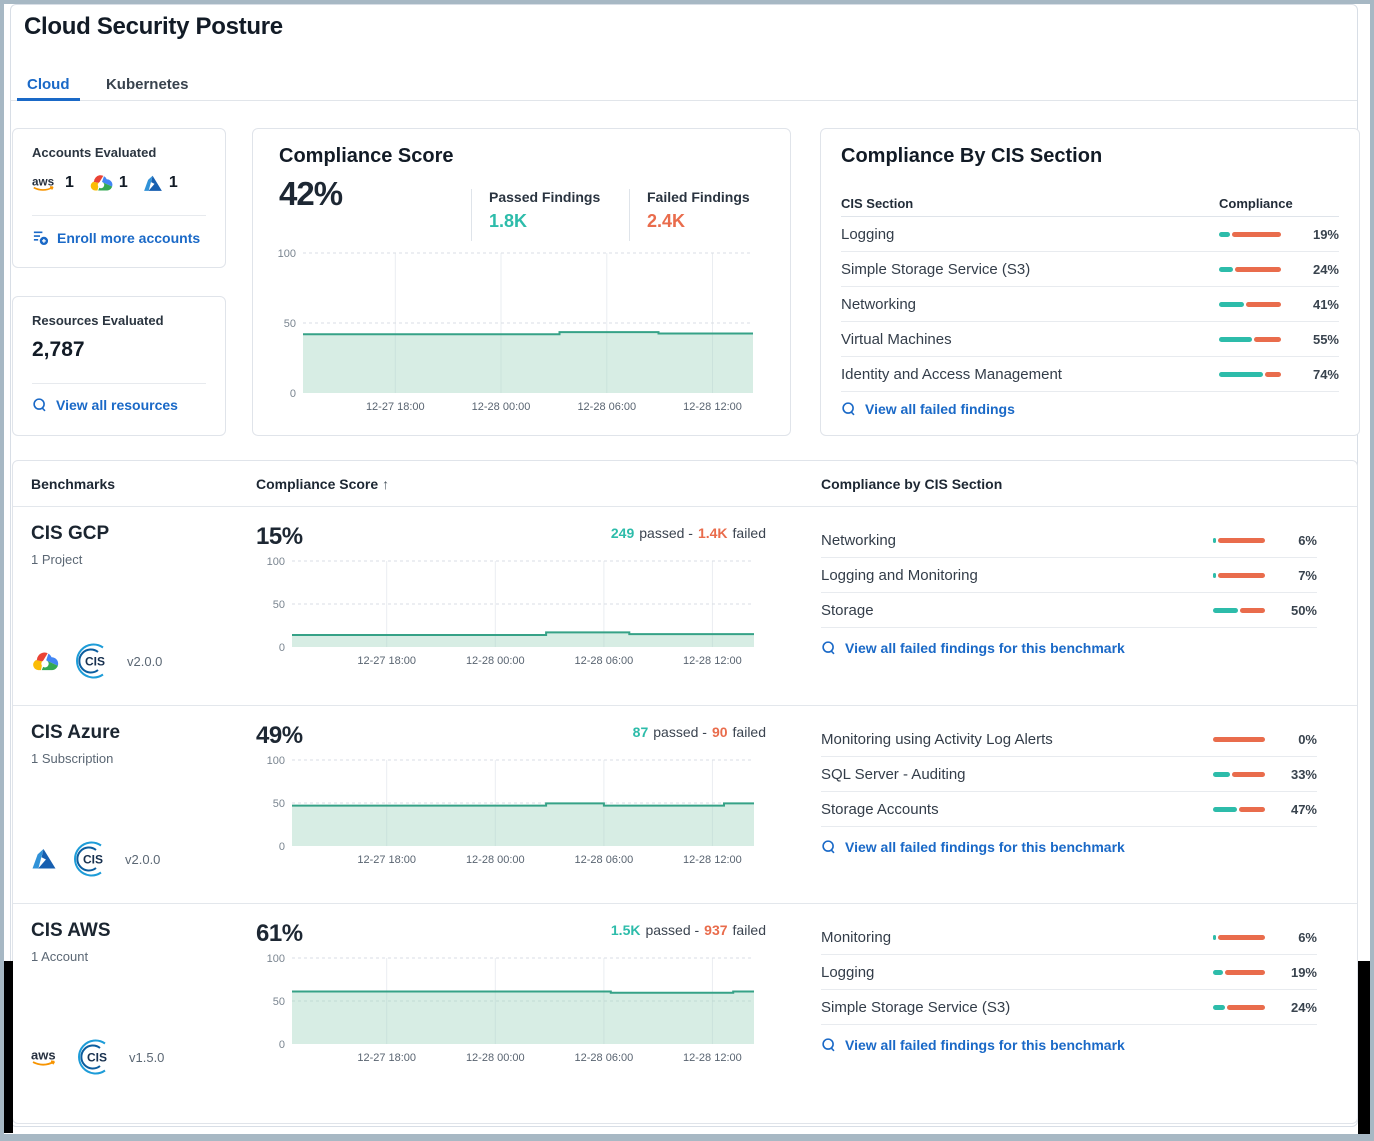 Image resolution: width=1374 pixels, height=1141 pixels. Describe the element at coordinates (1090, 304) in the screenshot. I see `cis-section-row: Networking 41%` at that location.